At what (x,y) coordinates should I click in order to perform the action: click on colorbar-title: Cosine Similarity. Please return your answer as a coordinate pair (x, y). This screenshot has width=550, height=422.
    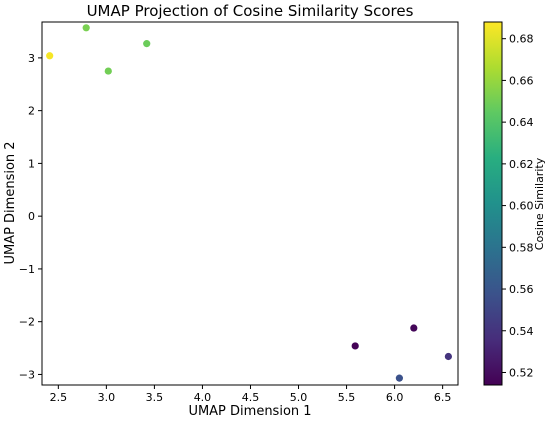
    Looking at the image, I should click on (539, 203).